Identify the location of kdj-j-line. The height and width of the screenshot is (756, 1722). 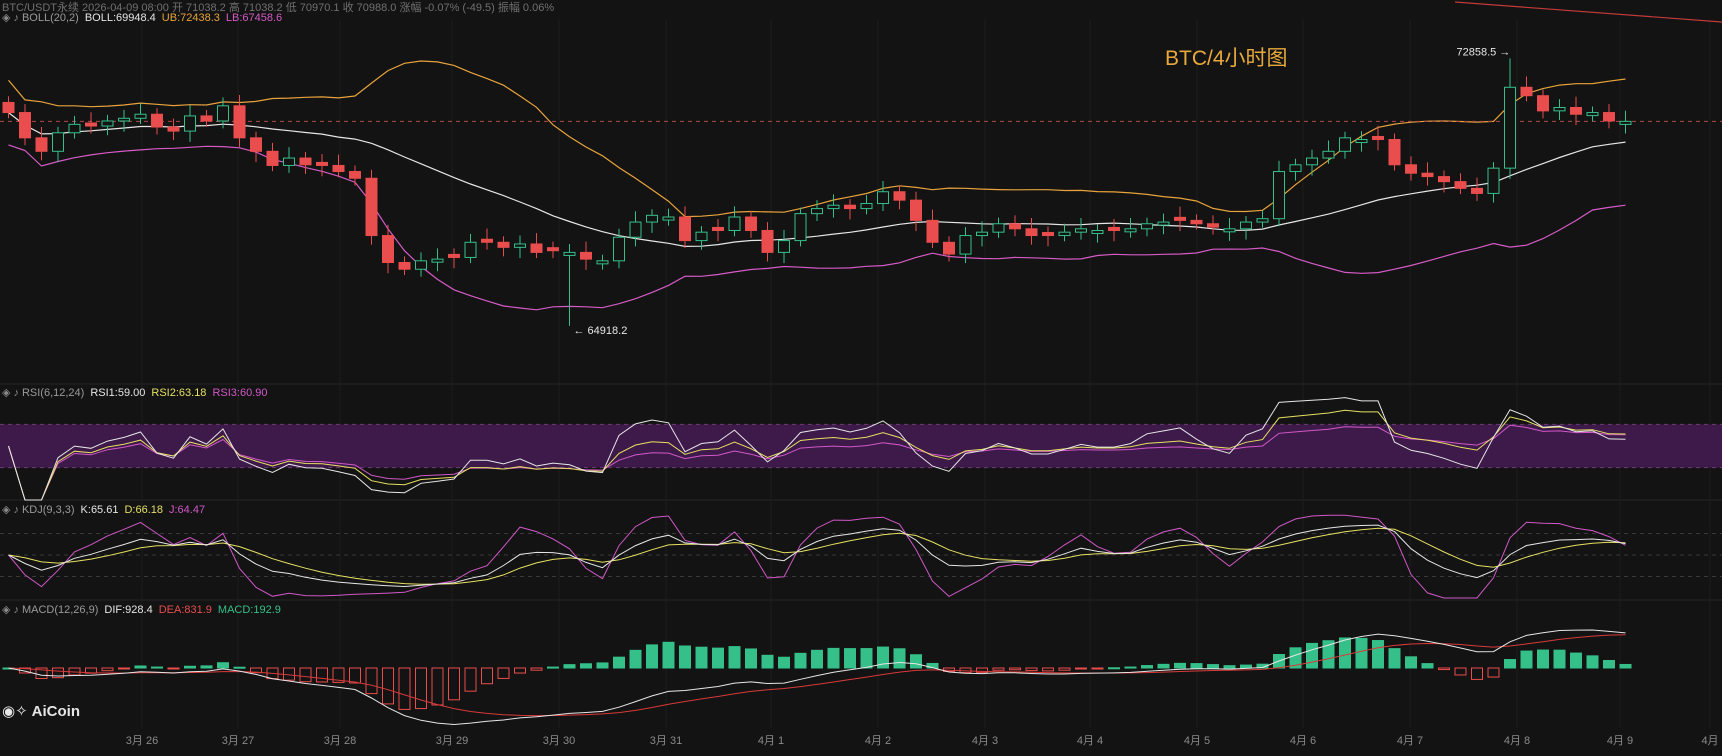
(817, 556).